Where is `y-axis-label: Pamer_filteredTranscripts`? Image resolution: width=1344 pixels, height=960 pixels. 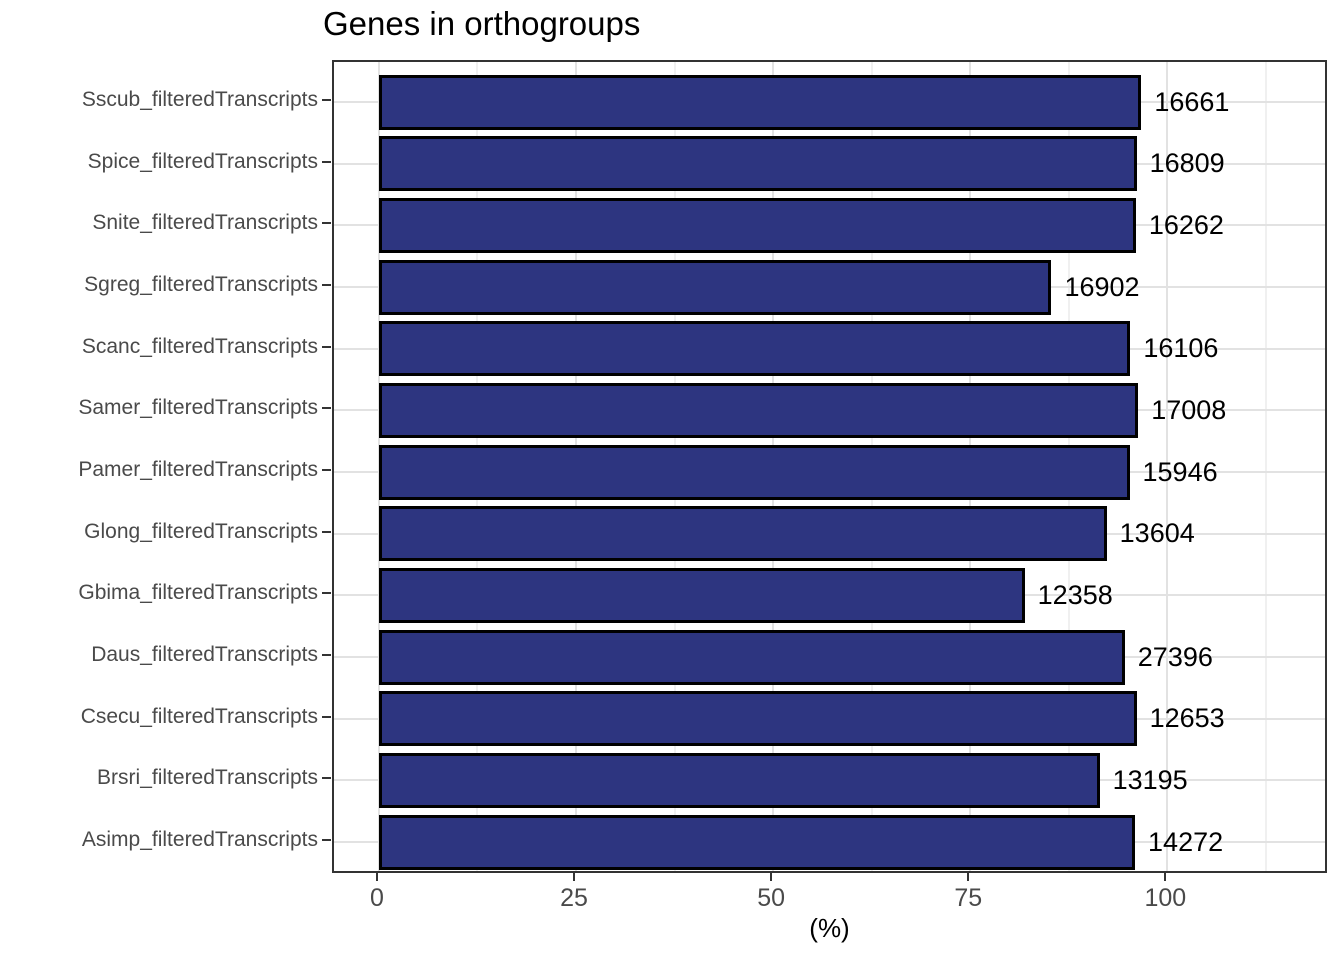 y-axis-label: Pamer_filteredTranscripts is located at coordinates (198, 470).